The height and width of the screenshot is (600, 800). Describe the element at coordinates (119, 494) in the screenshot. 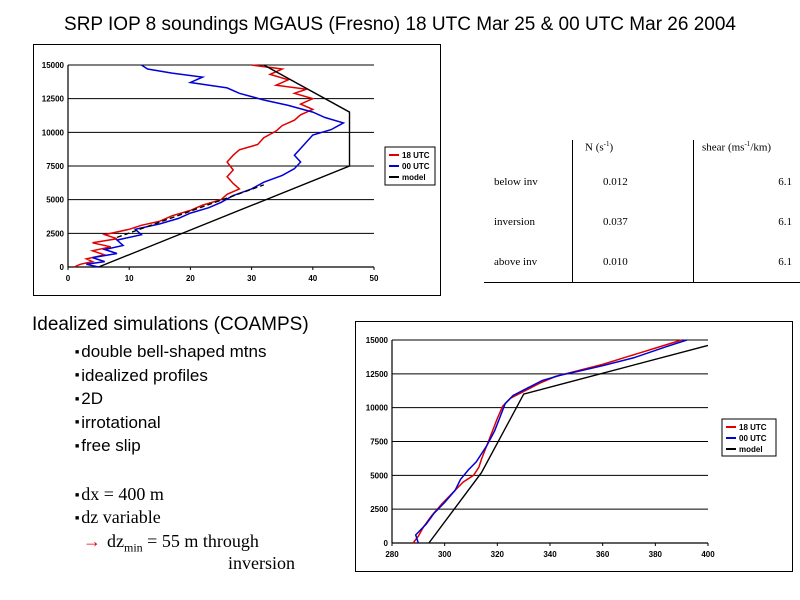

I see `list-item: ■ dx = 400 m` at that location.